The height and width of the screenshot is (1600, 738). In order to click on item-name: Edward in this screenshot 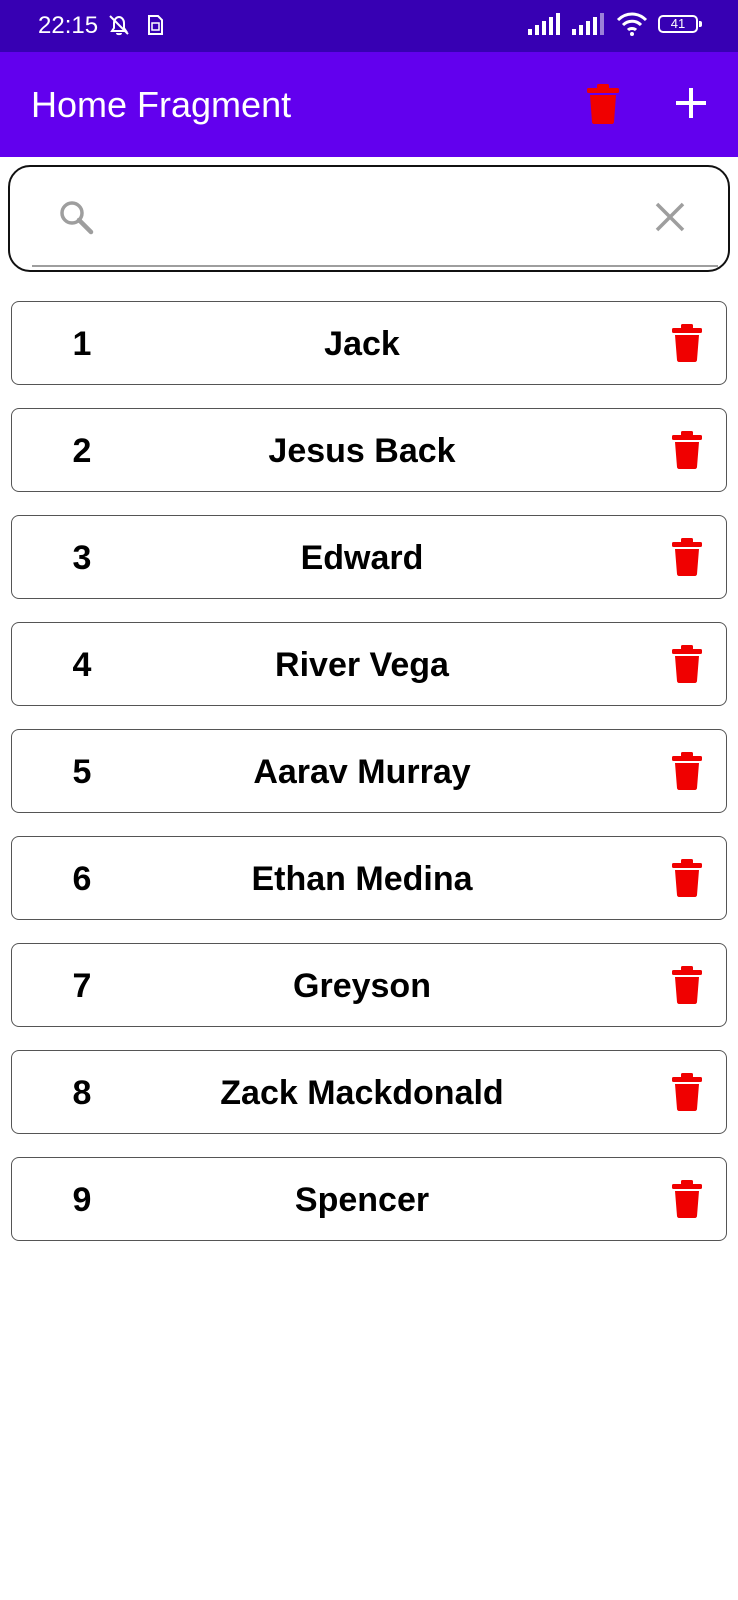, I will do `click(362, 558)`.